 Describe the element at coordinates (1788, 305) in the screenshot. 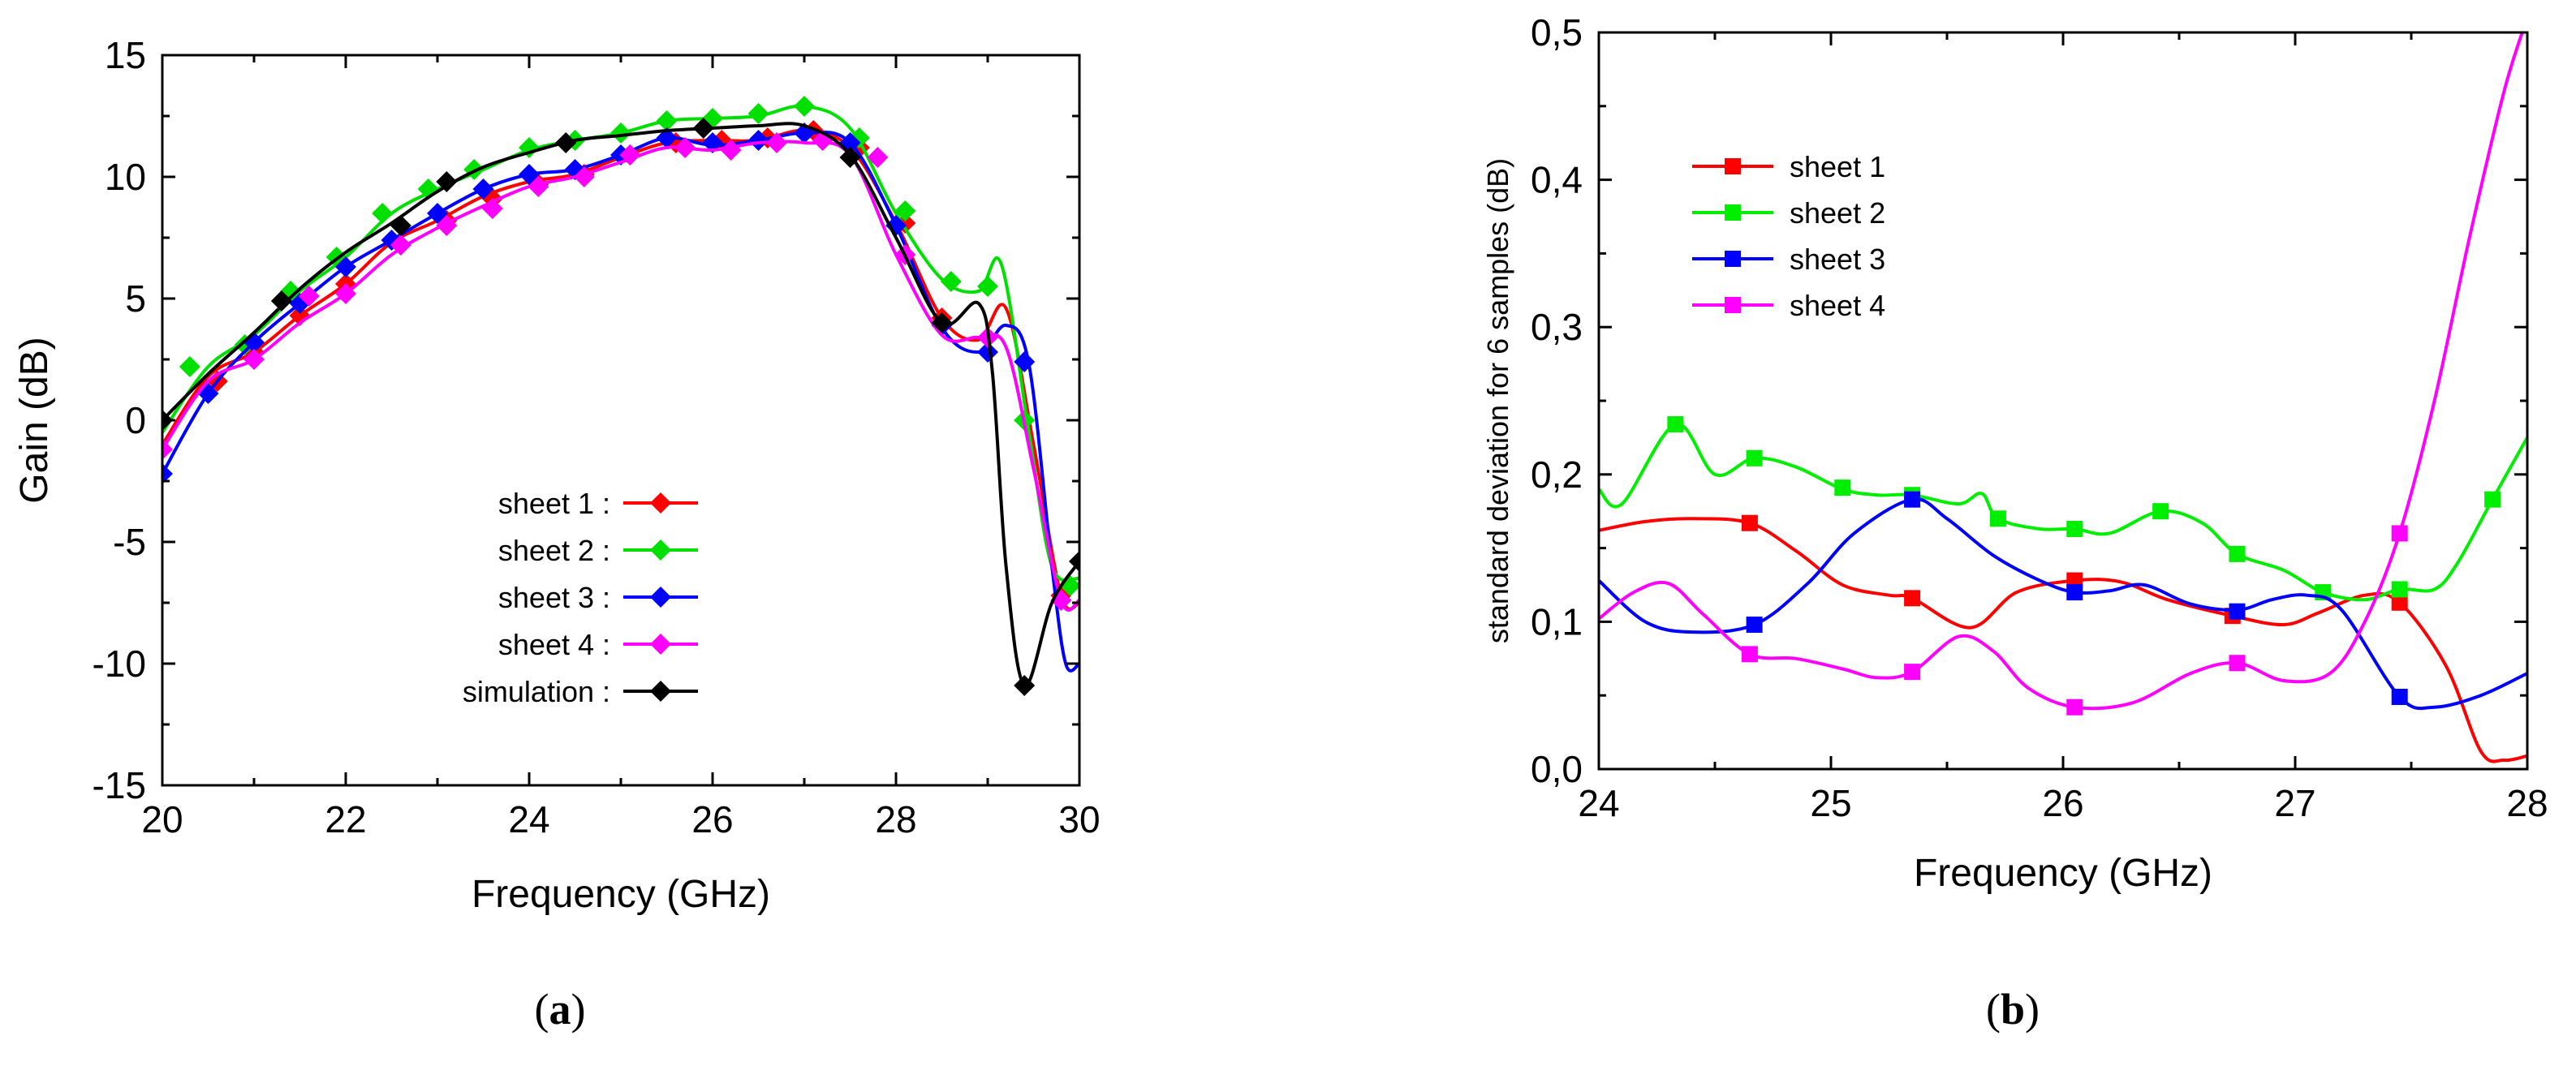

I see `legend-item: sheet 4` at that location.